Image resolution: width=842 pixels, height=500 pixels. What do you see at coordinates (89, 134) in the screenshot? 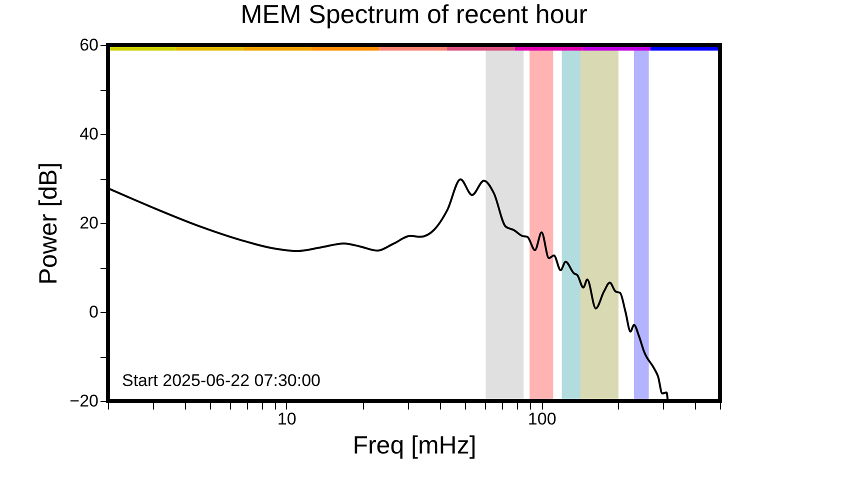
I see `y-tick-label: 40` at bounding box center [89, 134].